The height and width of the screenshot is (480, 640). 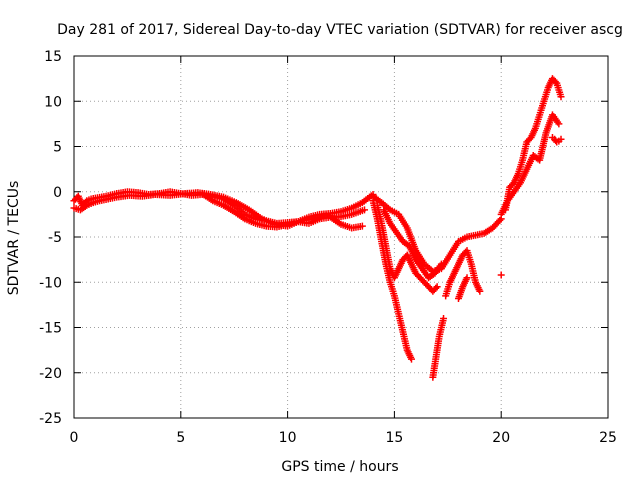 I want to click on series-track-c, so click(x=282, y=211).